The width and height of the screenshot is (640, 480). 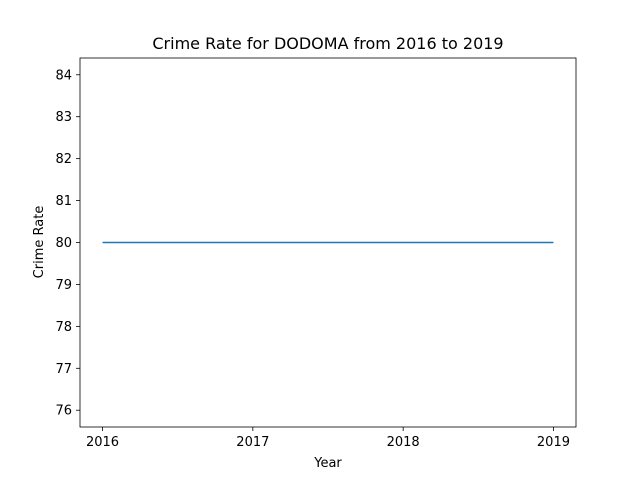 What do you see at coordinates (39, 242) in the screenshot?
I see `y-axis-title: Crime Rate` at bounding box center [39, 242].